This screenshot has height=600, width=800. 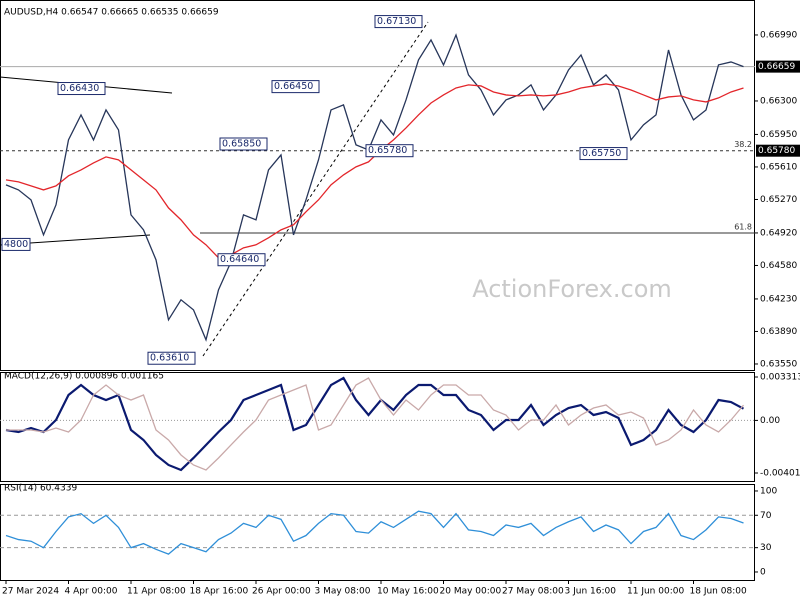 I want to click on annotation-label: 0.67130, so click(x=396, y=21).